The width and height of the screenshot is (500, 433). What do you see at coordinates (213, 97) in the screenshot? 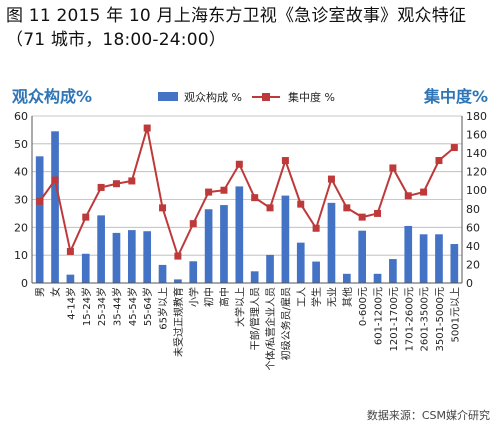
I see `legend-bar-label: 观众构成 %` at bounding box center [213, 97].